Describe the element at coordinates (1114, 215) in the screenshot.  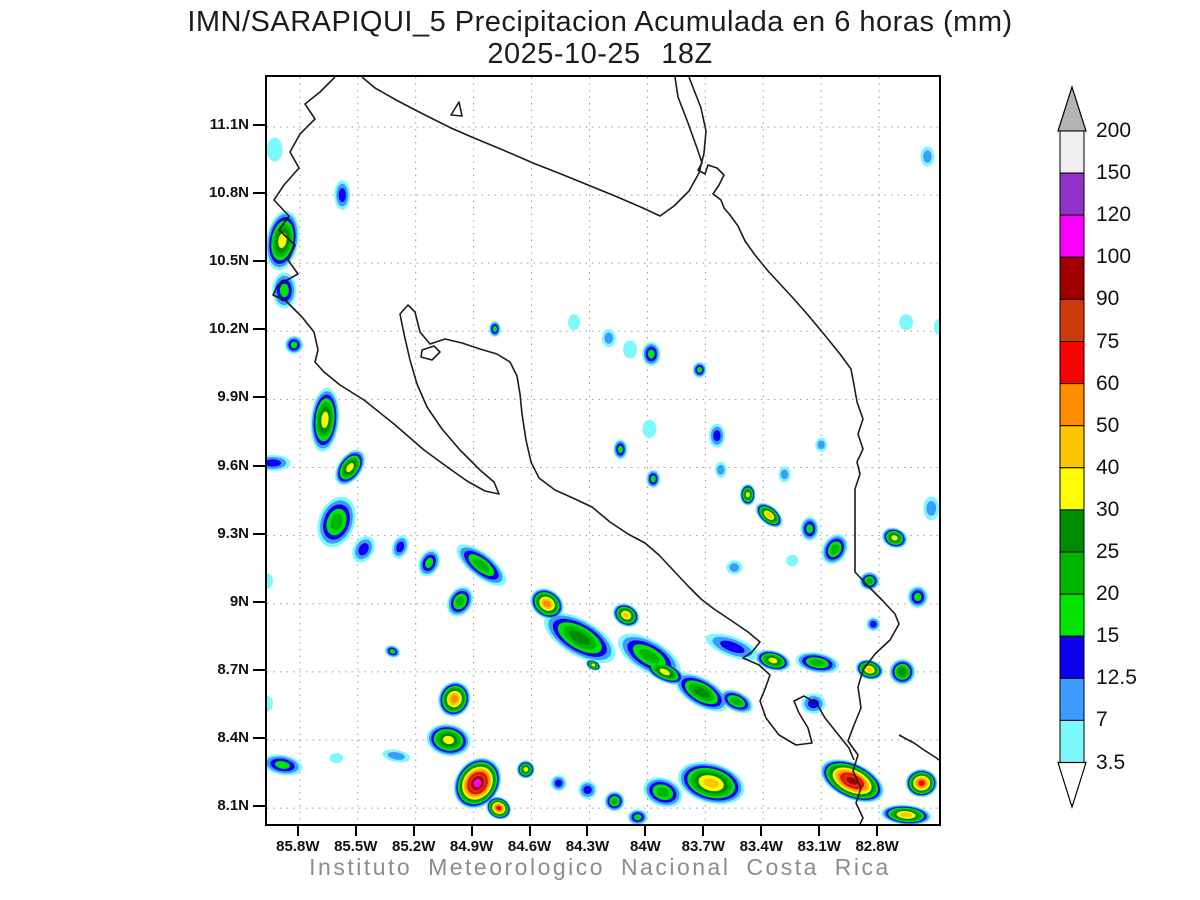
I see `colorbar-level-label: 120` at that location.